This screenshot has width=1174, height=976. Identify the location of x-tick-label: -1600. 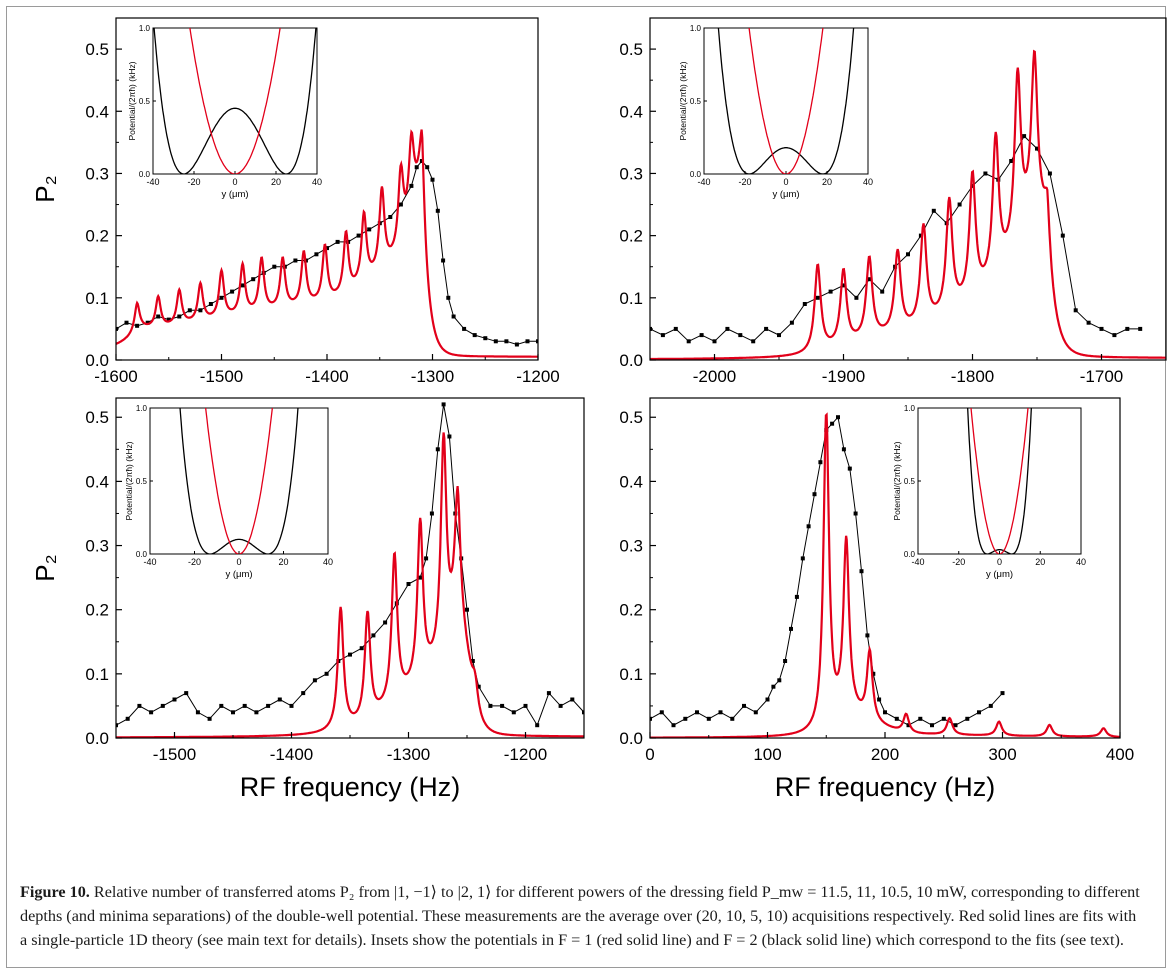
(115, 376).